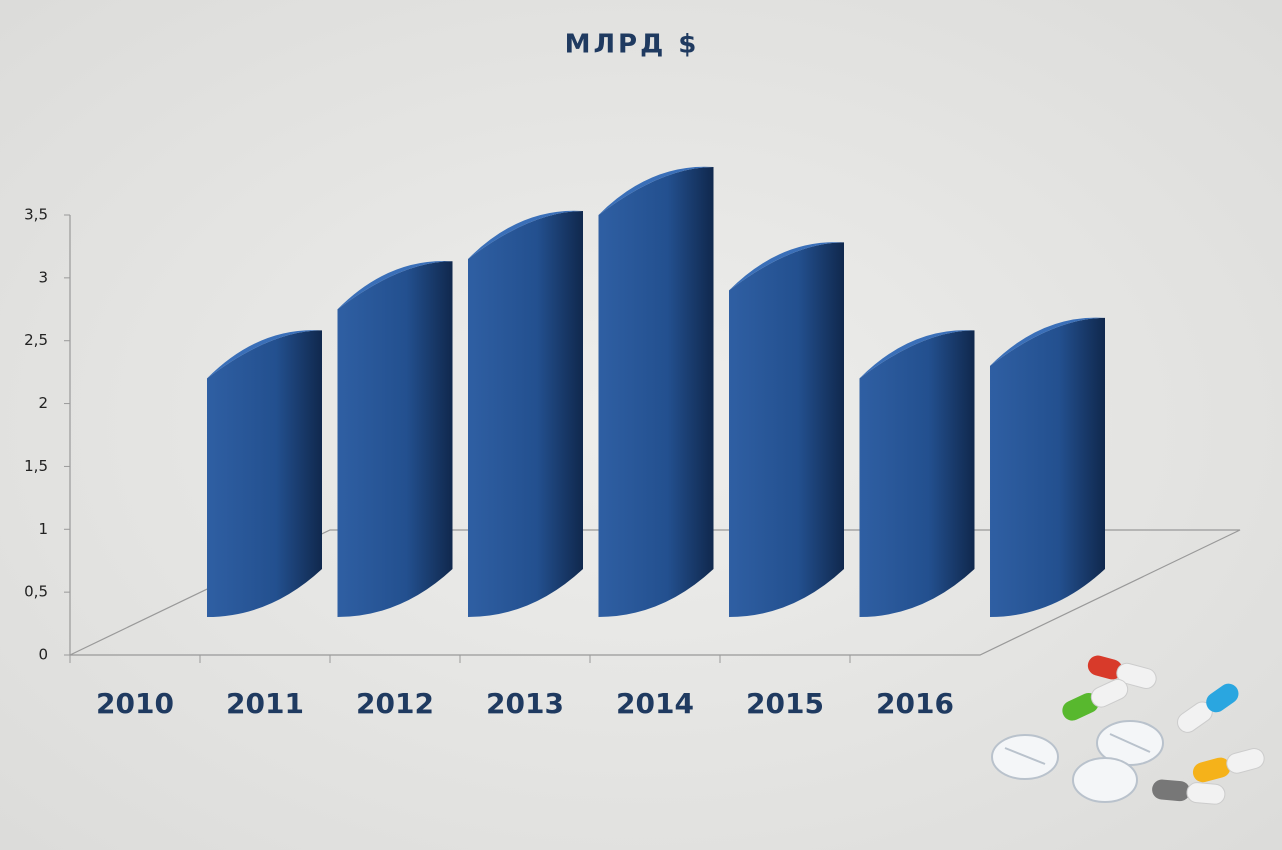 Image resolution: width=1282 pixels, height=850 pixels. I want to click on pills, so click(1128, 730).